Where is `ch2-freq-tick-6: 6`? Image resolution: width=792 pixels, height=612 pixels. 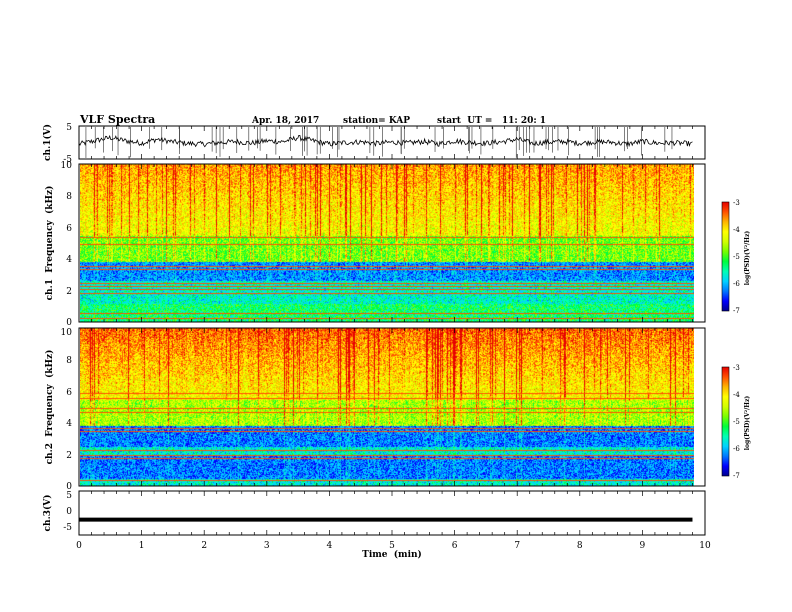 ch2-freq-tick-6: 6 is located at coordinates (69, 393).